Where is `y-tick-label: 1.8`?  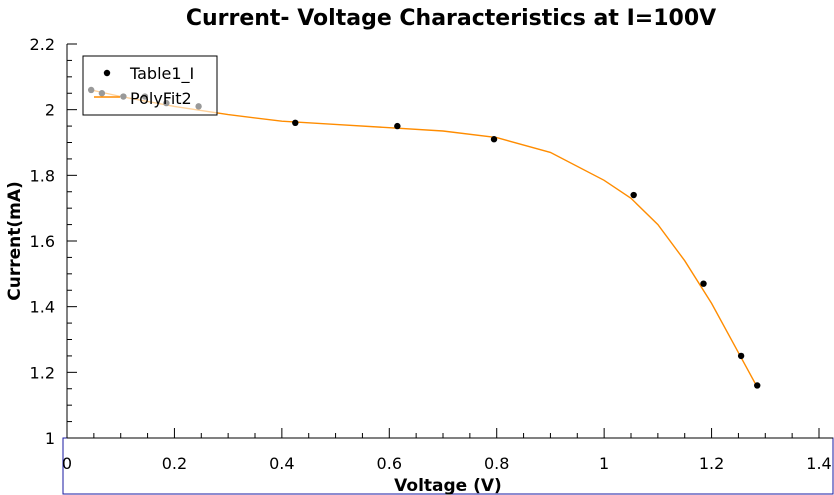 y-tick-label: 1.8 is located at coordinates (42, 175).